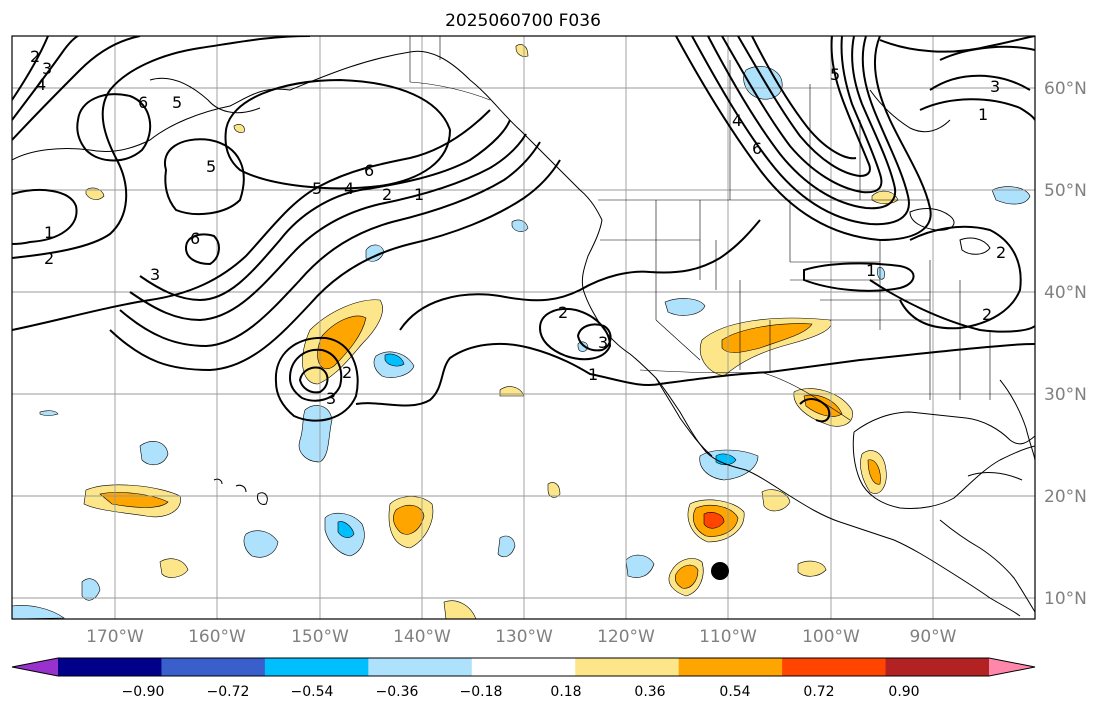 The width and height of the screenshot is (1105, 712). What do you see at coordinates (312, 692) in the screenshot?
I see `colorbar-tick-label: −0.54` at bounding box center [312, 692].